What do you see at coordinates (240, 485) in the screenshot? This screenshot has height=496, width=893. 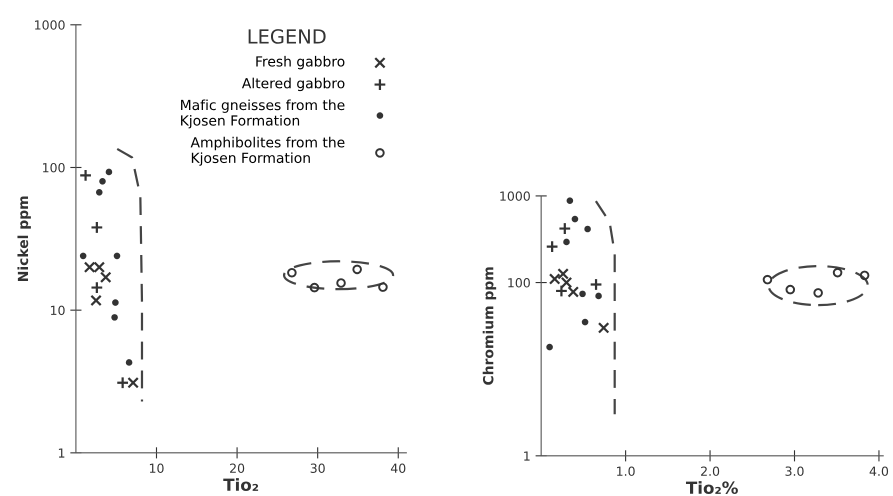 I see `x-axis-title: Tio₂` at bounding box center [240, 485].